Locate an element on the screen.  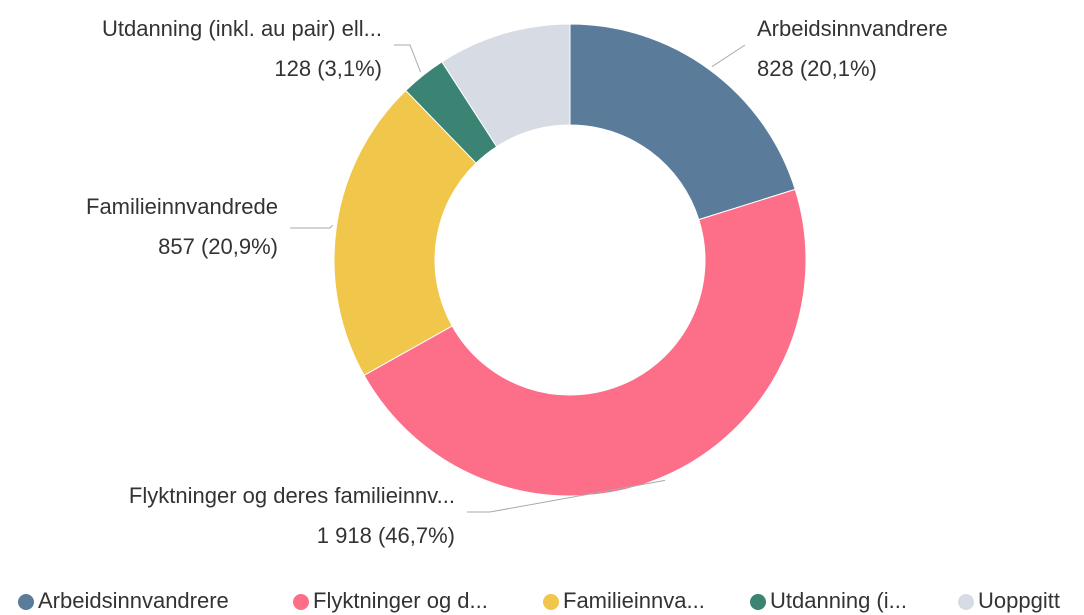
value-label: 857 (20,9%) is located at coordinates (218, 246).